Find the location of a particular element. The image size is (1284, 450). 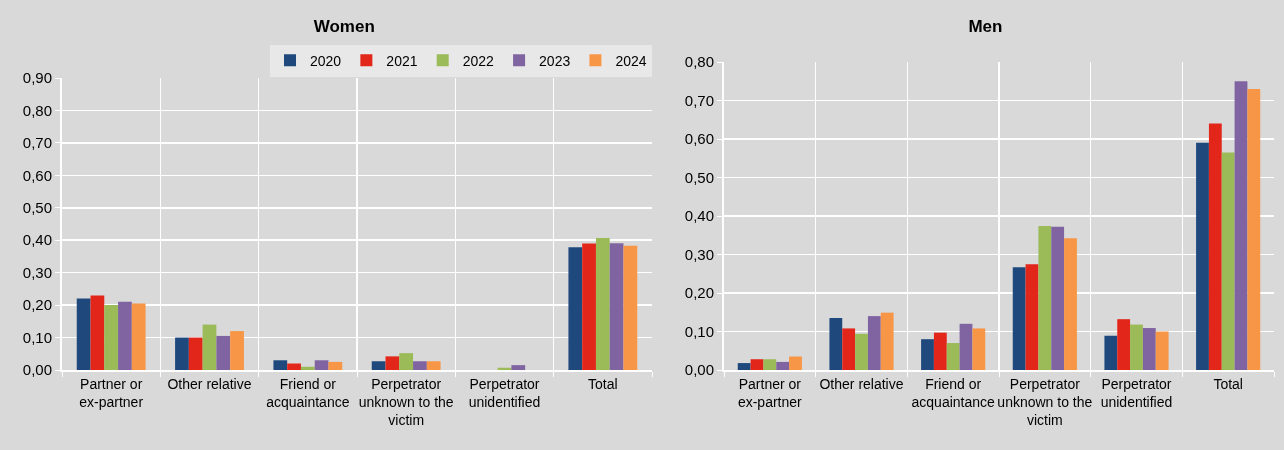

y-tick-label: 0,90 is located at coordinates (37, 78).